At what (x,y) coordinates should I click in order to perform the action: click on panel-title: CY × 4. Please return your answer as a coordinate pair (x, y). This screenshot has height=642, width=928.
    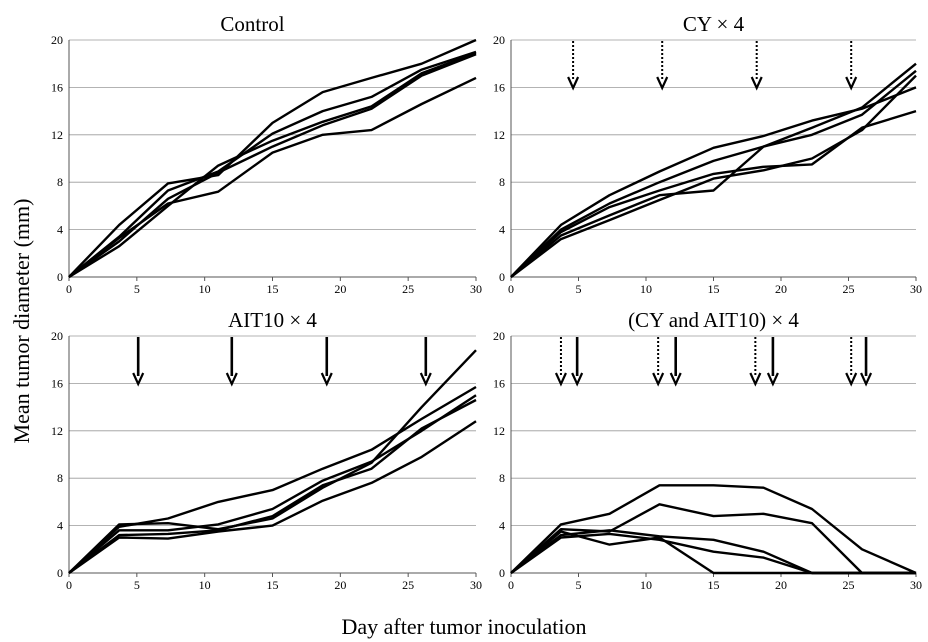
    Looking at the image, I should click on (714, 24).